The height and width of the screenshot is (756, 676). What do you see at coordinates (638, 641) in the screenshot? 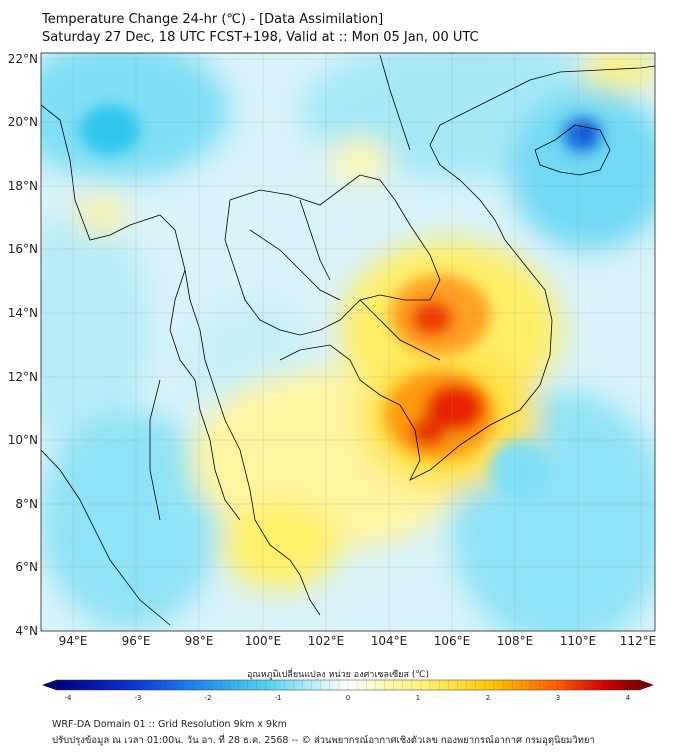
I see `lon-tick: 112°E` at bounding box center [638, 641].